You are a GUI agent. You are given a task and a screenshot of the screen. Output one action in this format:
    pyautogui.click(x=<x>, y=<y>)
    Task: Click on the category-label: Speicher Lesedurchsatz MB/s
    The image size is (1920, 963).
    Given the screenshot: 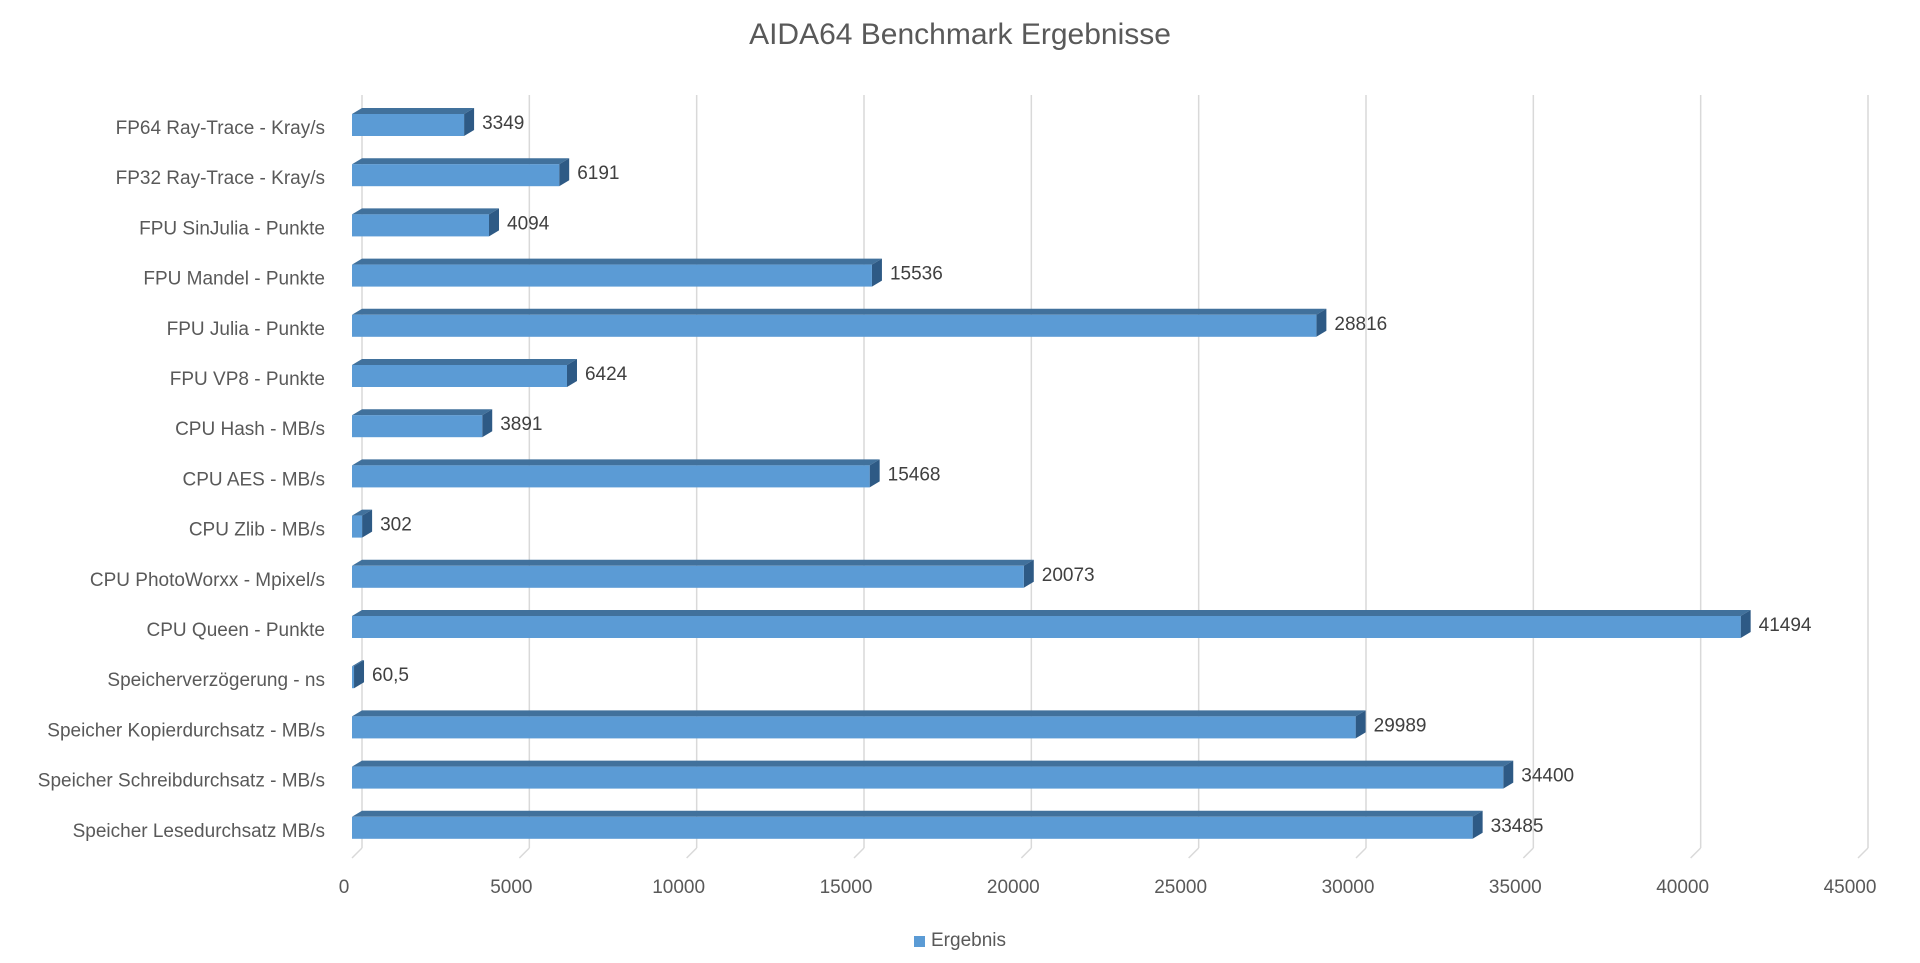 What is the action you would take?
    pyautogui.click(x=199, y=831)
    